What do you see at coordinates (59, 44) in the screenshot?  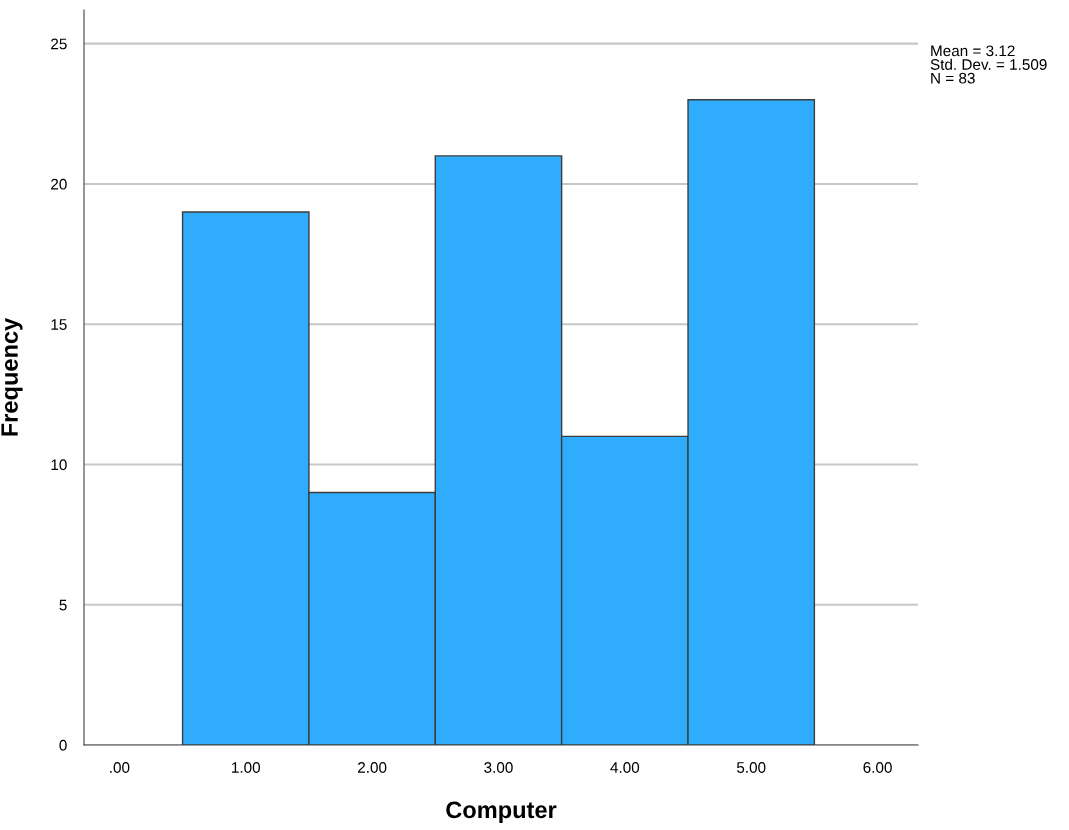 I see `y-tick-label: 25` at bounding box center [59, 44].